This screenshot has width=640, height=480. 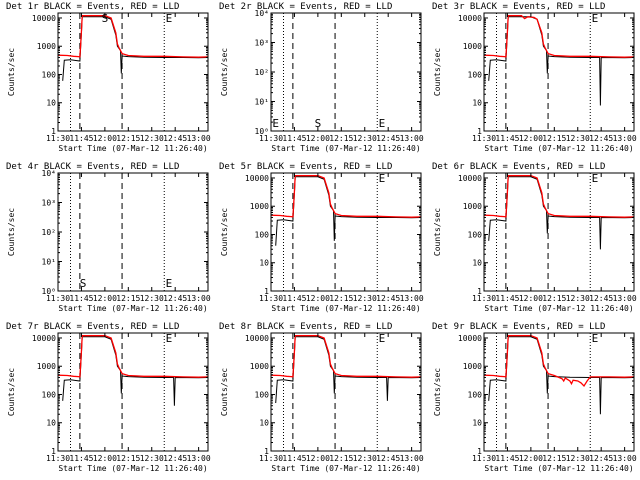 I want to click on panel-title: Det 3r BLACK = Events, RED = LLD, so click(x=518, y=7).